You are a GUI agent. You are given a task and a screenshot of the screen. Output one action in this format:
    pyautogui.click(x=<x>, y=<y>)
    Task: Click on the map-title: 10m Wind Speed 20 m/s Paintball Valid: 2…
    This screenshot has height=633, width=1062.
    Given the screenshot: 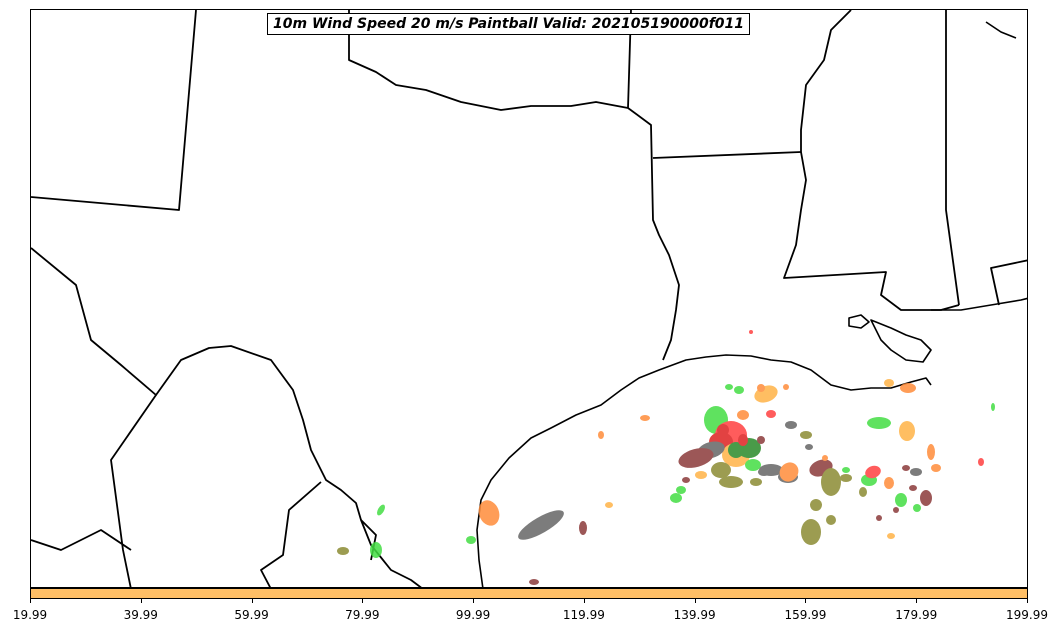 What is the action you would take?
    pyautogui.click(x=509, y=24)
    